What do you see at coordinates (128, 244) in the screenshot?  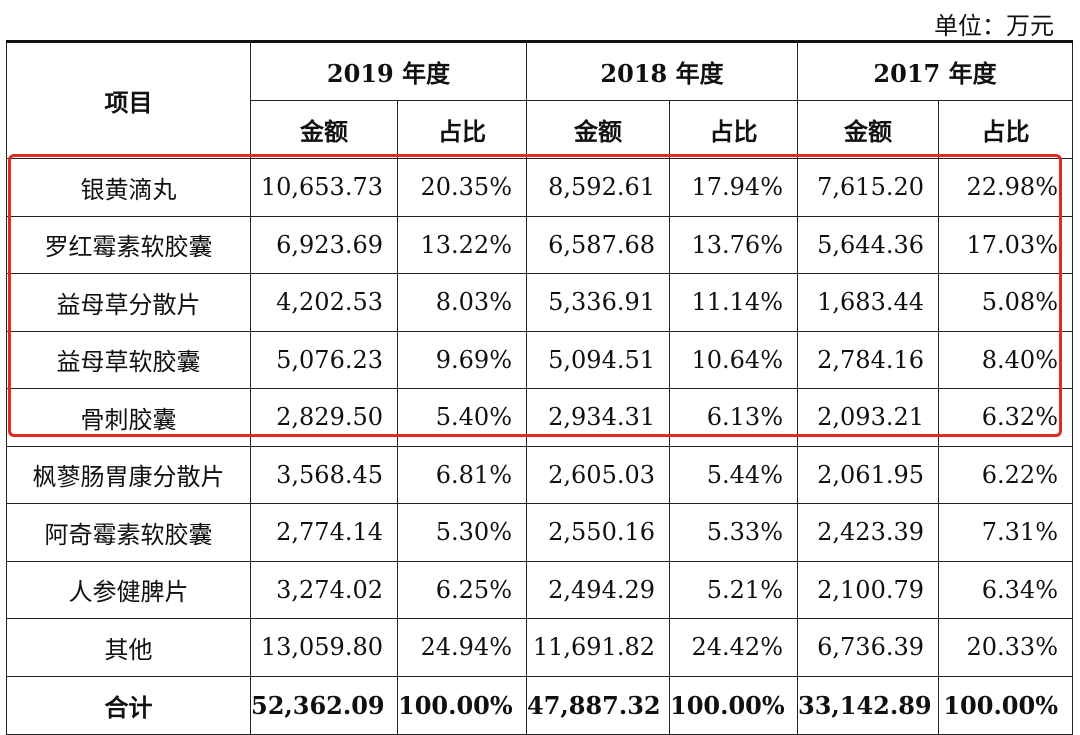 I see `product-name: 罗红霉素软胶囊` at bounding box center [128, 244].